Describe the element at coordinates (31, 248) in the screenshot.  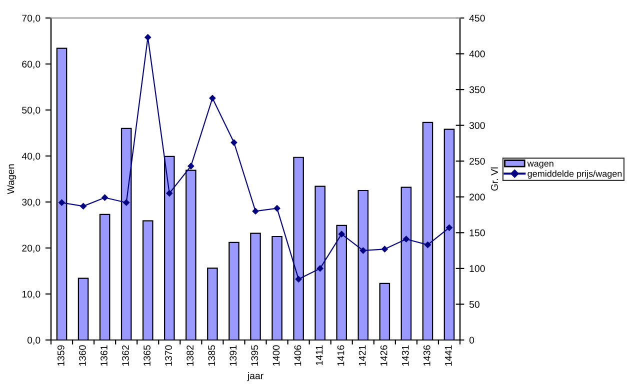
I see `y-tick-label: 20,0` at that location.